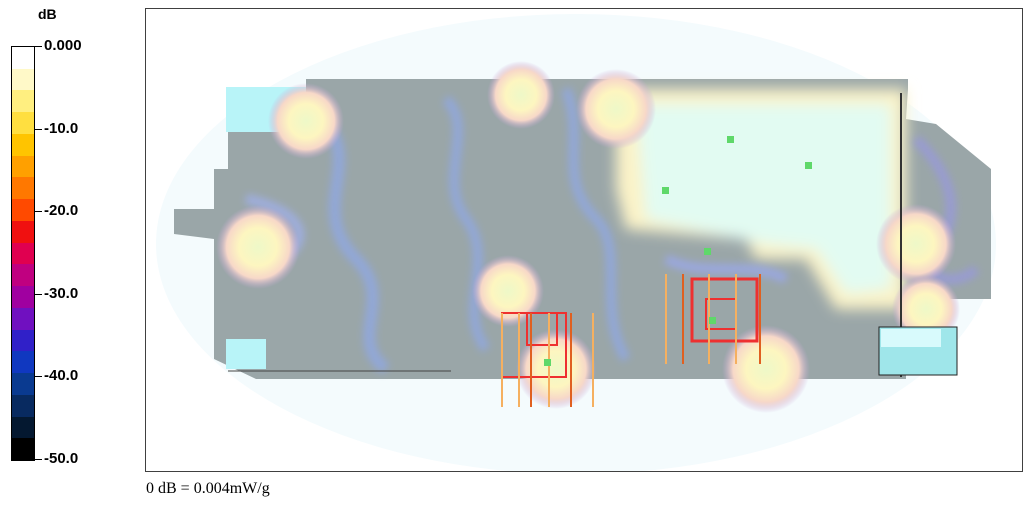  What do you see at coordinates (63, 45) in the screenshot?
I see `colorbar-tick-label: 0.000` at bounding box center [63, 45].